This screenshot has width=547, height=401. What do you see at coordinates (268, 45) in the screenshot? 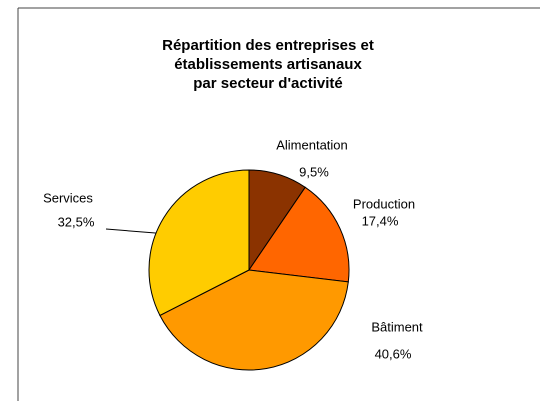
I see `chart-title: Répartition des entreprises et` at bounding box center [268, 45].